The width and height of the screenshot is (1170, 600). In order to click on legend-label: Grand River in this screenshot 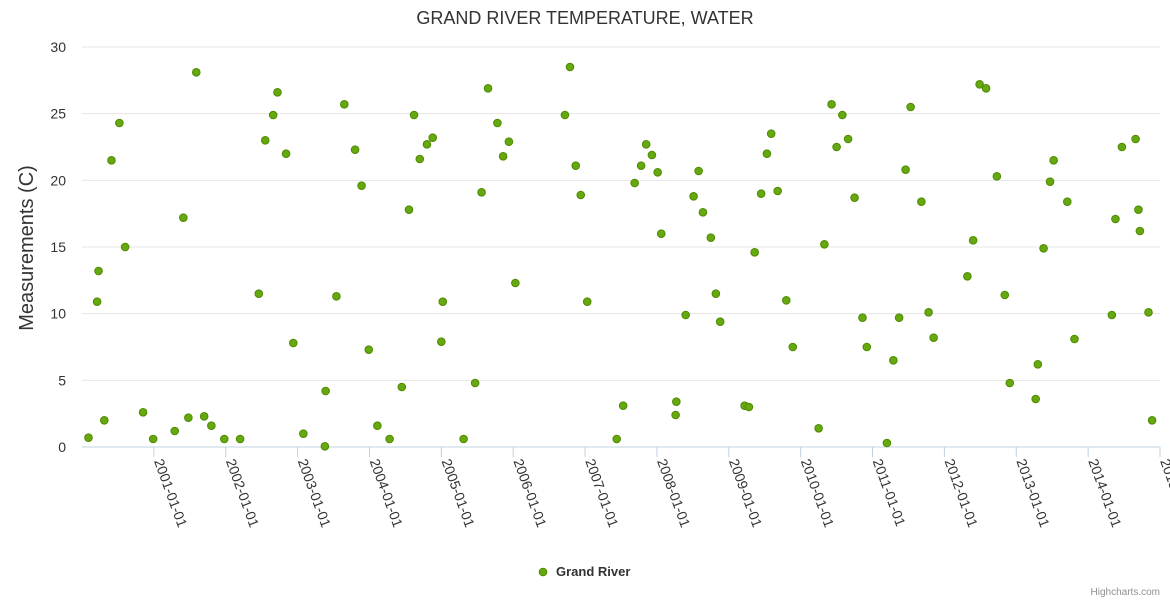, I will do `click(593, 571)`.